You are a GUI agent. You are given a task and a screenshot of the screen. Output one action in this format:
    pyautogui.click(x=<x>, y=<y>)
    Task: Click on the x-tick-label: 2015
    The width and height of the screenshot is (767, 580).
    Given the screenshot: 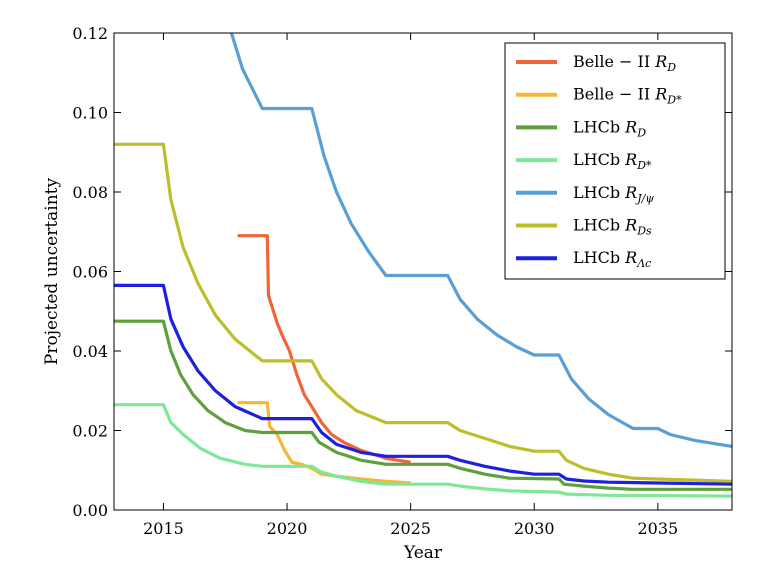 What is the action you would take?
    pyautogui.click(x=163, y=528)
    